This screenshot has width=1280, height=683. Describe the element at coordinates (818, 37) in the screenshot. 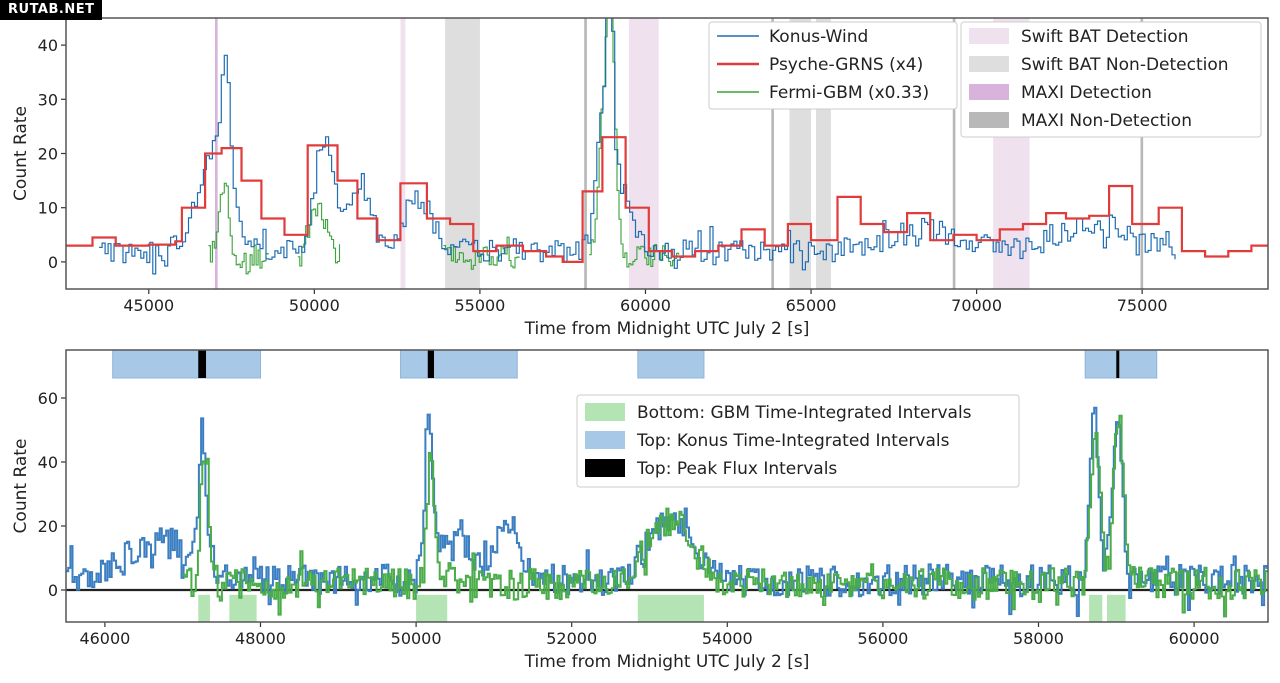

I see `legend-series-label: Konus-Wind` at that location.